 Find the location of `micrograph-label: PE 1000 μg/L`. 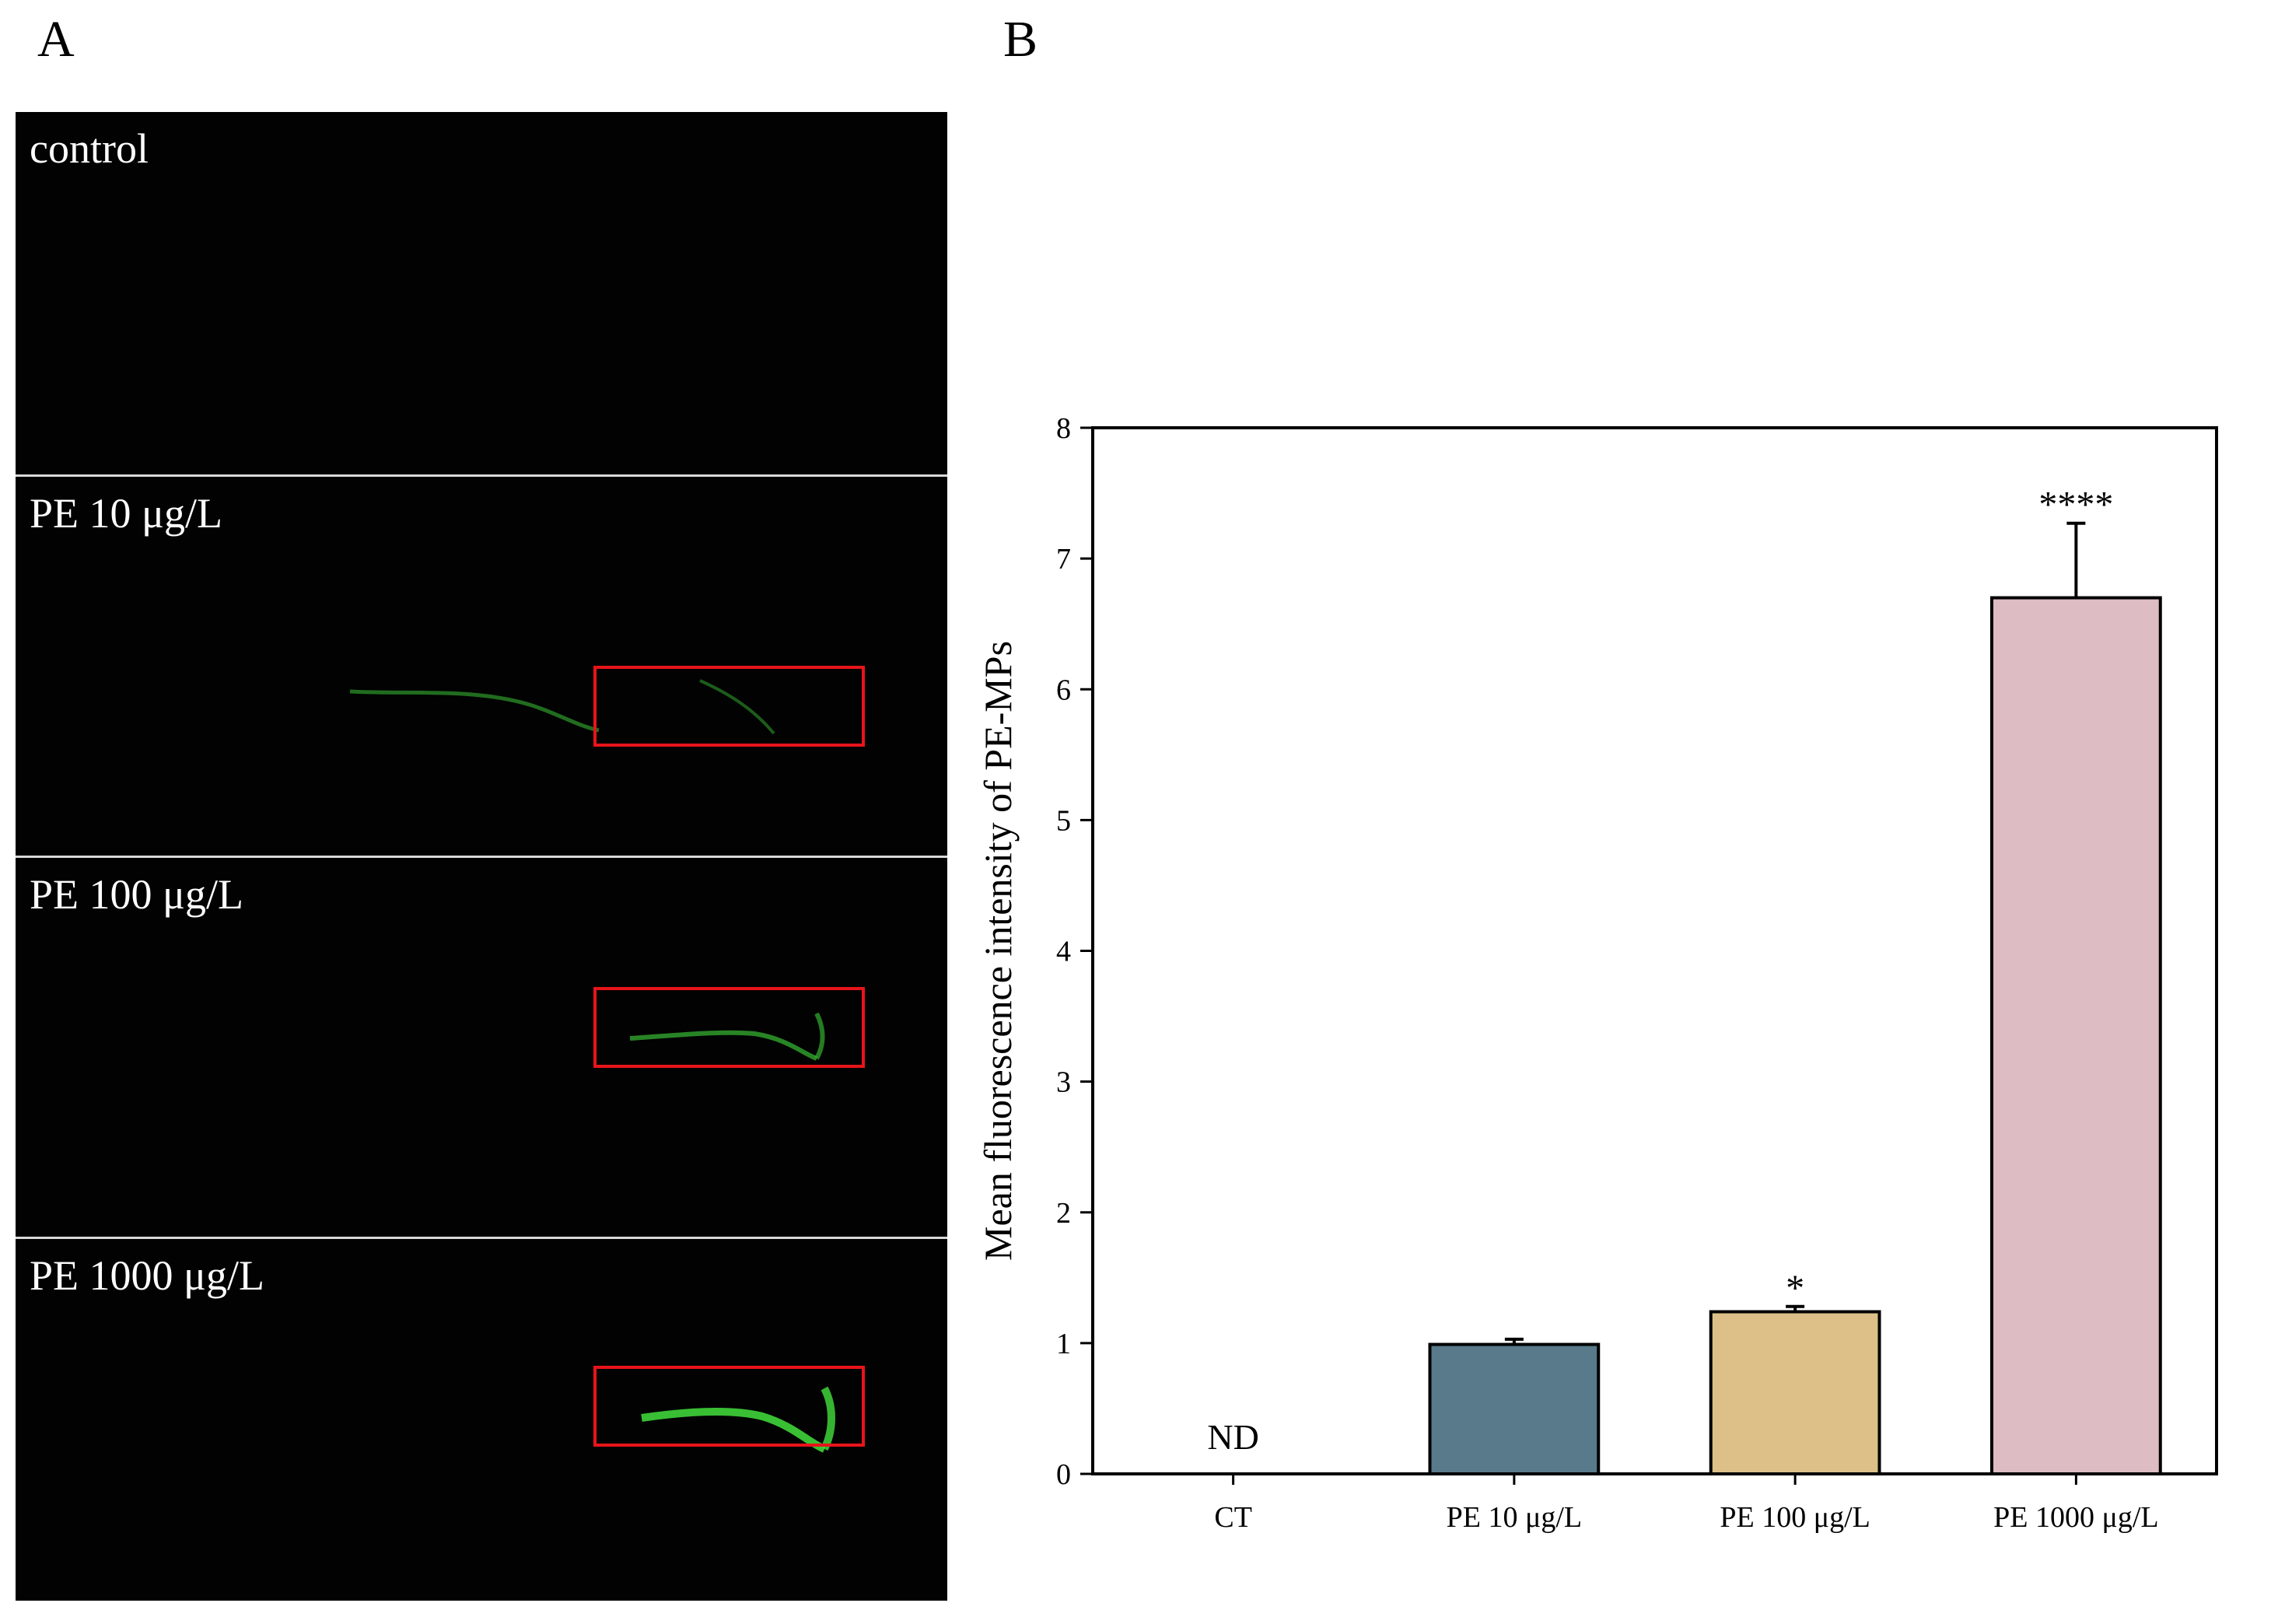

micrograph-label: PE 1000 μg/L is located at coordinates (147, 1276).